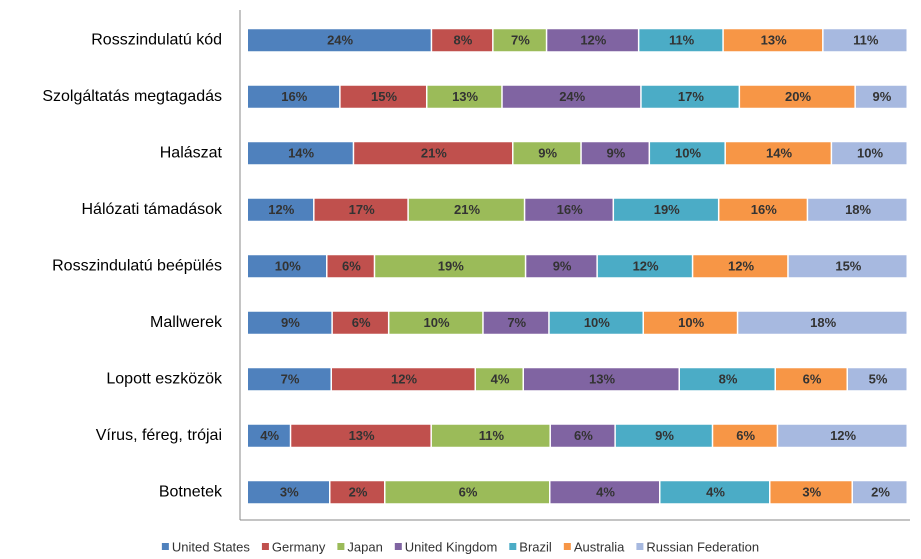 This screenshot has width=921, height=559. I want to click on value-label: 7%, so click(516, 322).